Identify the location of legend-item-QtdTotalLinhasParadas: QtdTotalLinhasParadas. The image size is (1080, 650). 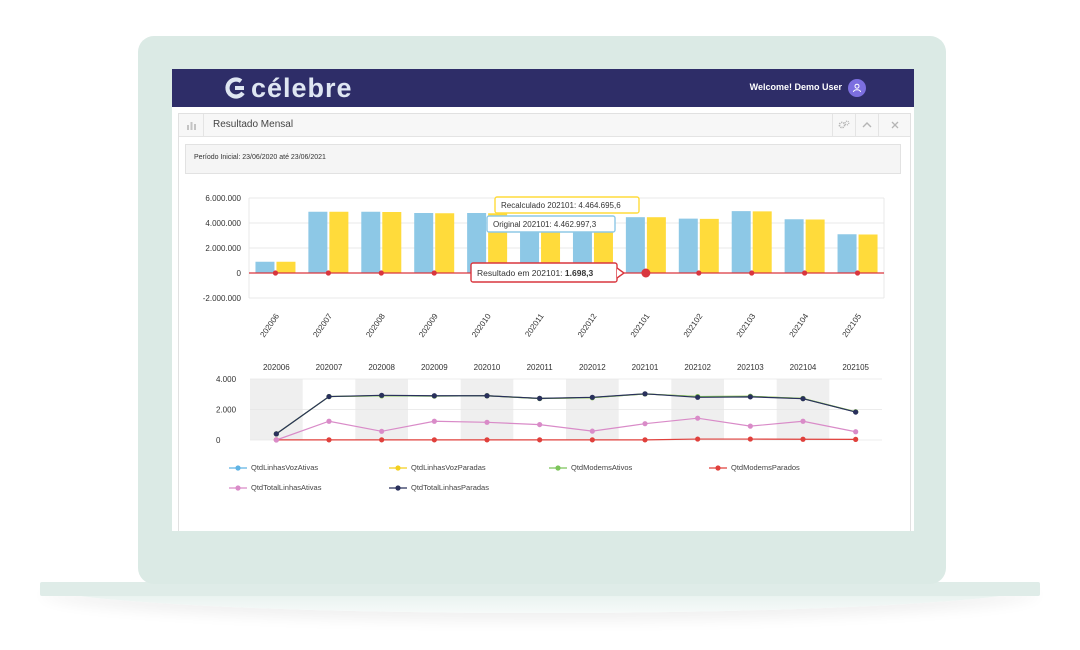
(439, 487).